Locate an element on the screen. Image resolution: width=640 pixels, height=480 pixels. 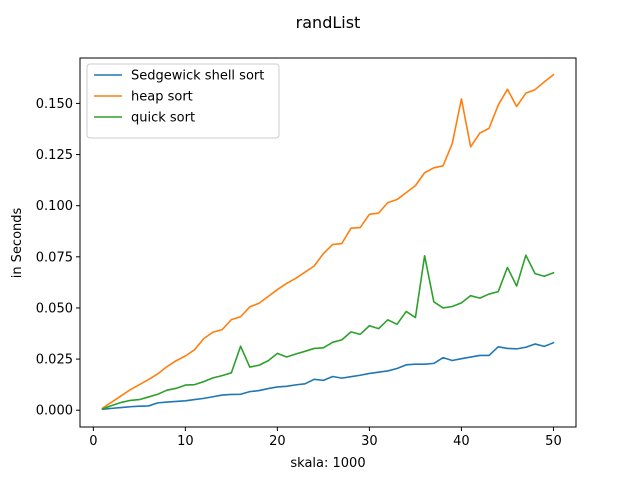
x-tick-label: 10 is located at coordinates (185, 441).